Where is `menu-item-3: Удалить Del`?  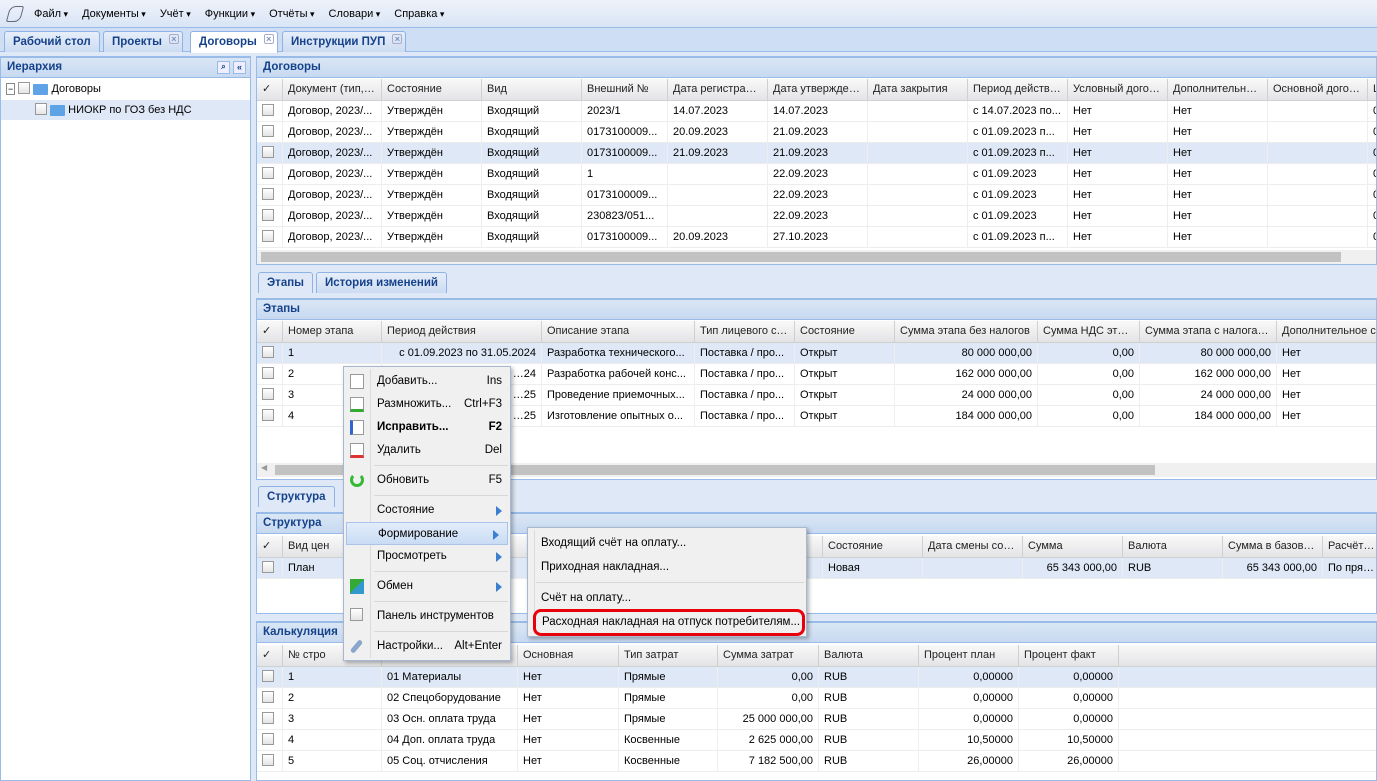
menu-item-3: Удалить Del is located at coordinates (427, 450).